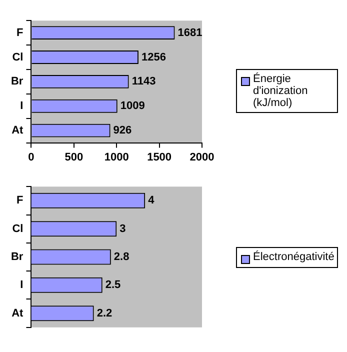 The height and width of the screenshot is (352, 347). What do you see at coordinates (116, 157) in the screenshot?
I see `x-tick-label: 1000` at bounding box center [116, 157].